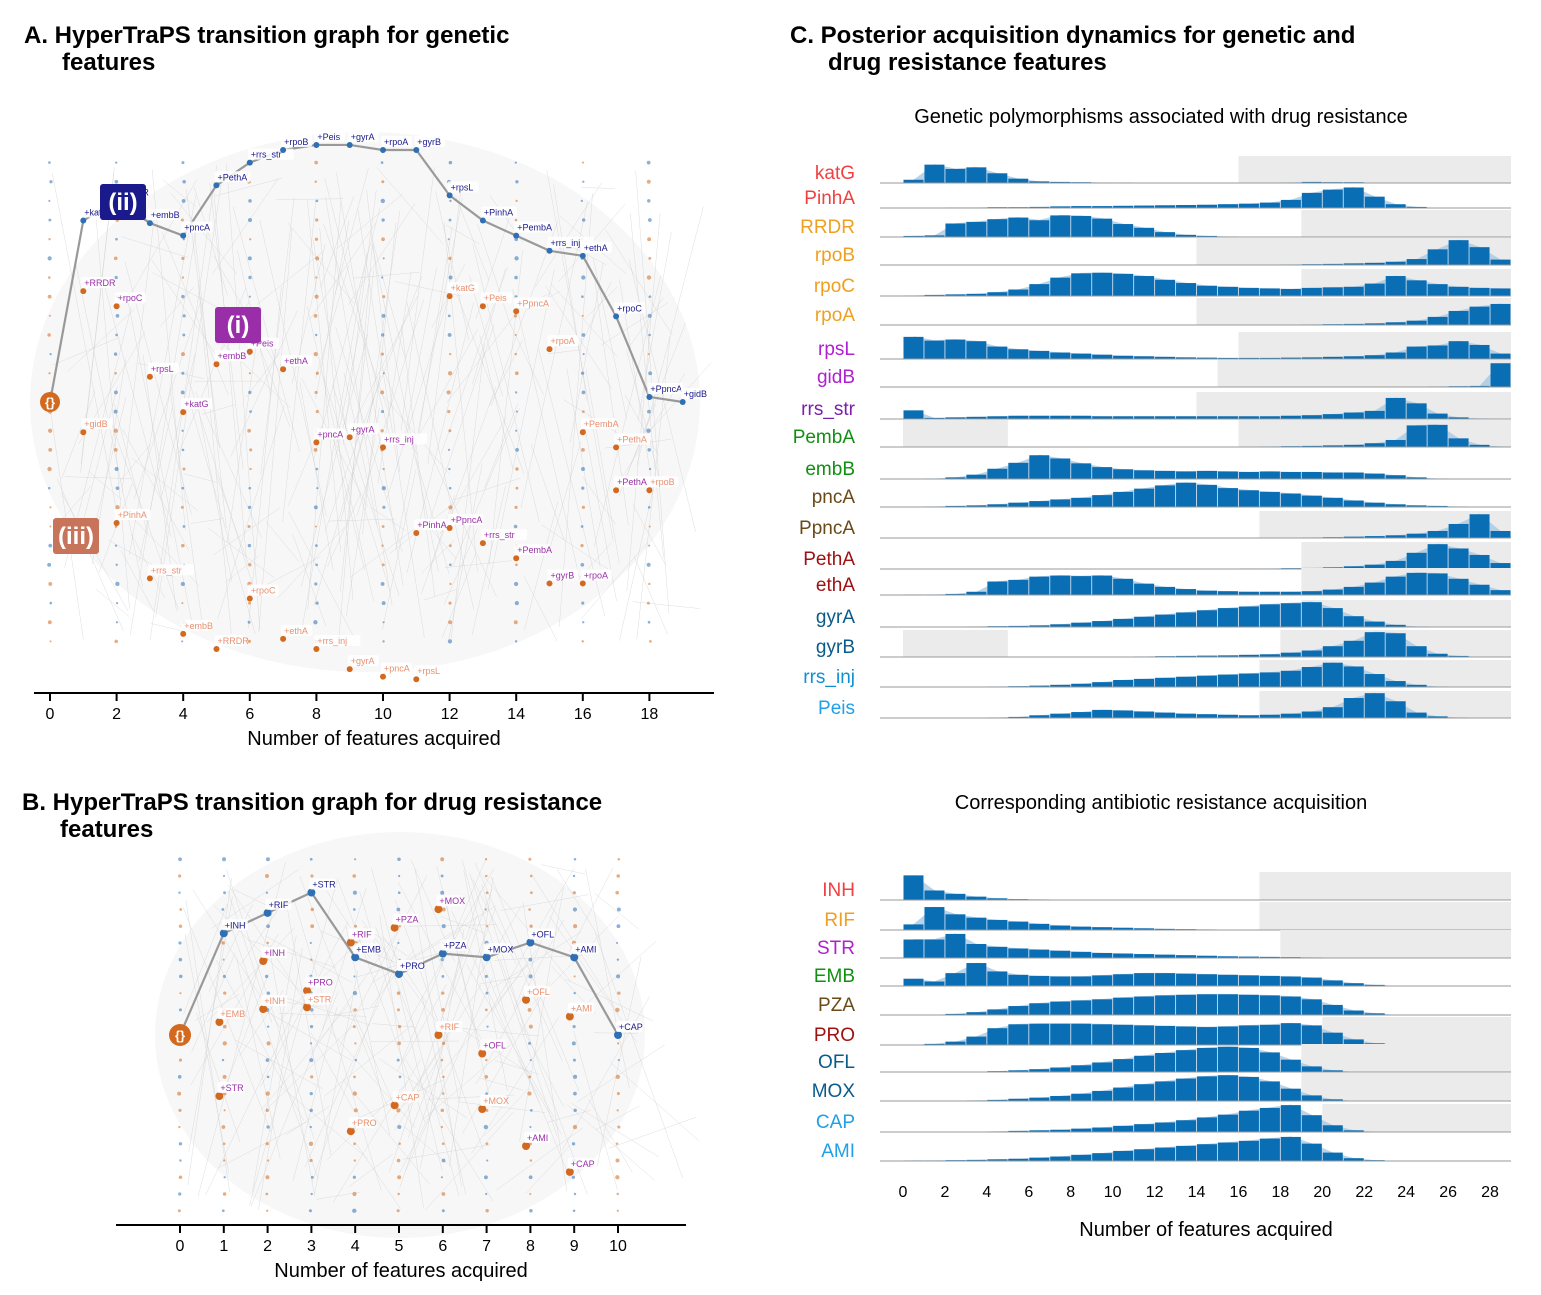 The image size is (1541, 1295). I want to click on node-label: +Peis, so click(262, 344).